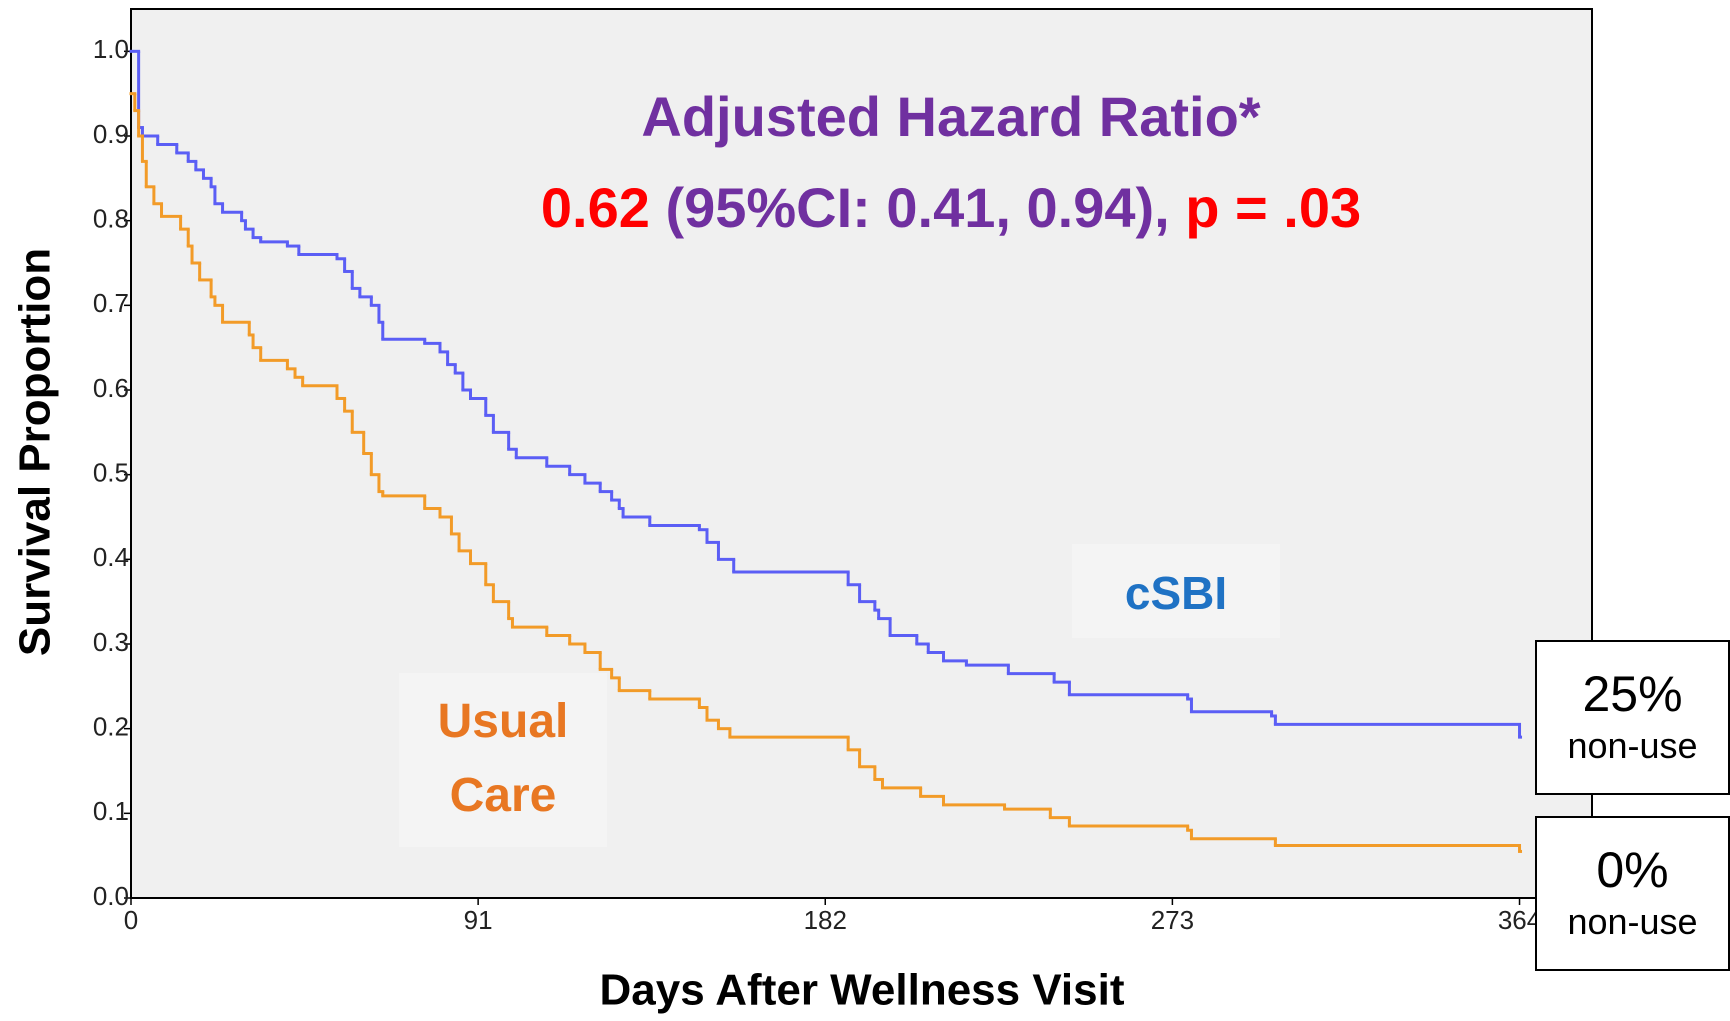 The image size is (1730, 1021). I want to click on x-tick-label: 364, so click(1519, 920).